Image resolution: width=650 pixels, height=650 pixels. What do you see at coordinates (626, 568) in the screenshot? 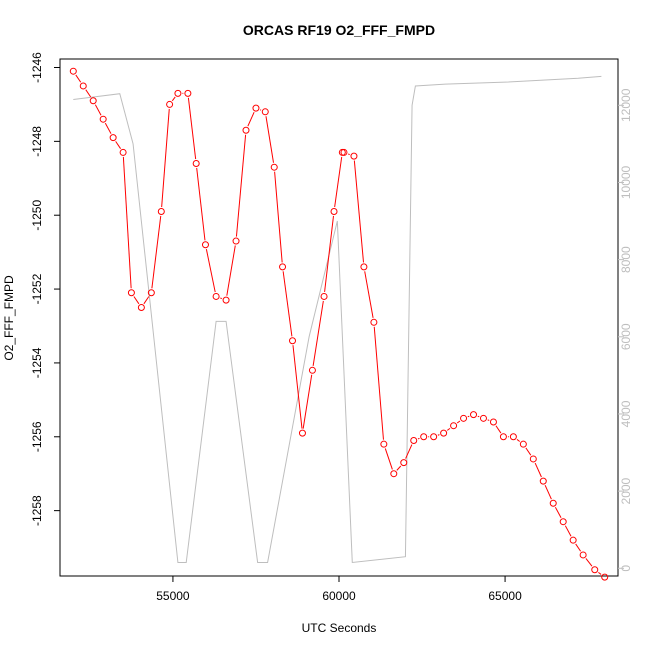
I see `y2-tick-label: 0` at bounding box center [626, 568].